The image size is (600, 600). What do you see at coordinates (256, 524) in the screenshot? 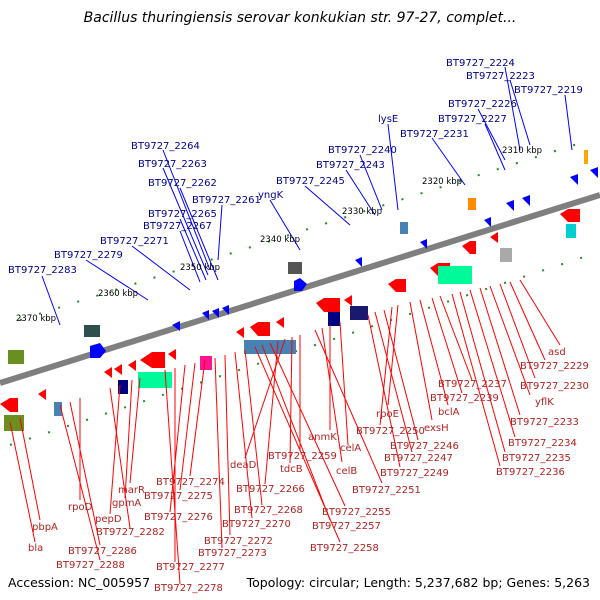
I see `gene-label: BT9727_2270` at bounding box center [256, 524].